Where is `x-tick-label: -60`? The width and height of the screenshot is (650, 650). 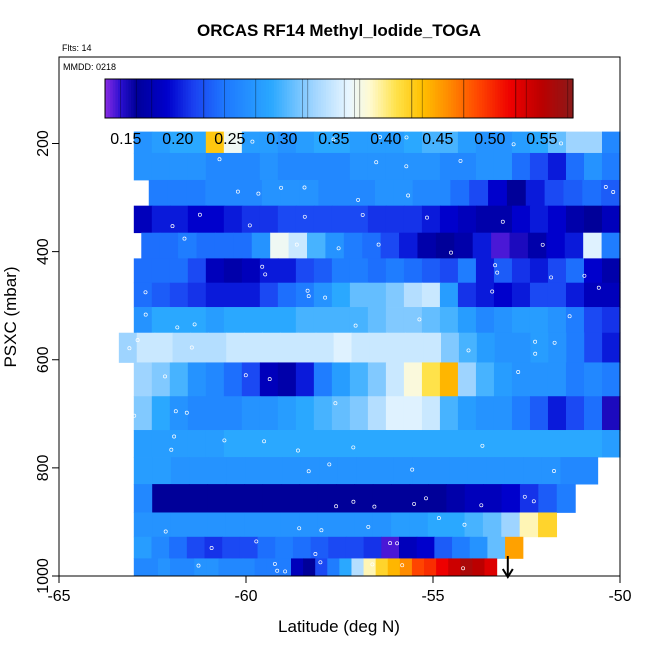 x-tick-label: -60 is located at coordinates (245, 596).